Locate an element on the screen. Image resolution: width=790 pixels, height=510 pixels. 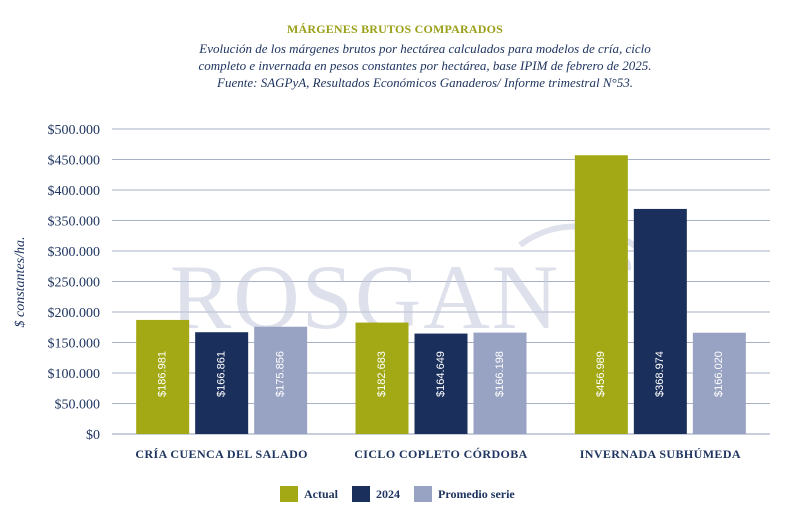
legend-label-2024: 2024 is located at coordinates (388, 493).